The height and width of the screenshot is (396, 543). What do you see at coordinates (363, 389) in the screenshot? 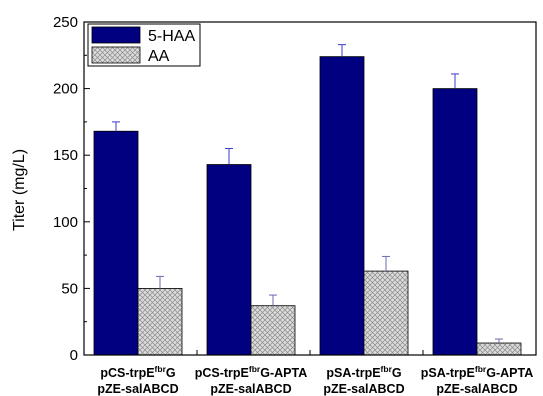
I see `x-tick-label-3-line2: pZE-salABCD` at bounding box center [363, 389].